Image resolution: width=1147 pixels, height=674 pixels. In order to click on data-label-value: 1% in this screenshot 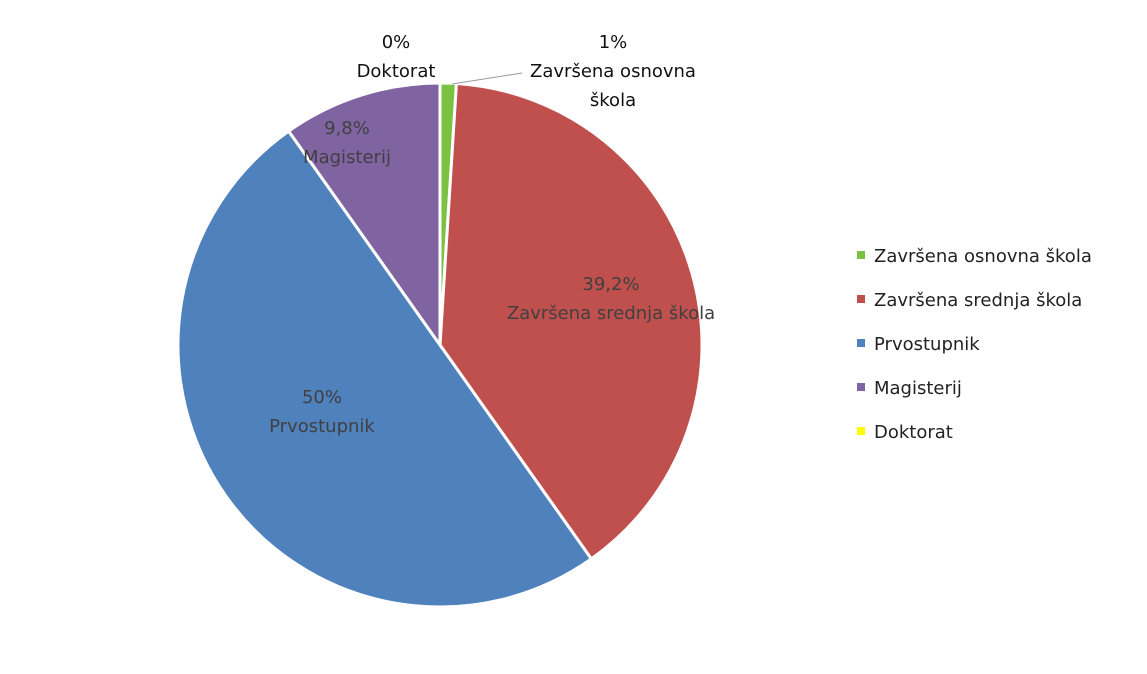, I will do `click(613, 42)`.